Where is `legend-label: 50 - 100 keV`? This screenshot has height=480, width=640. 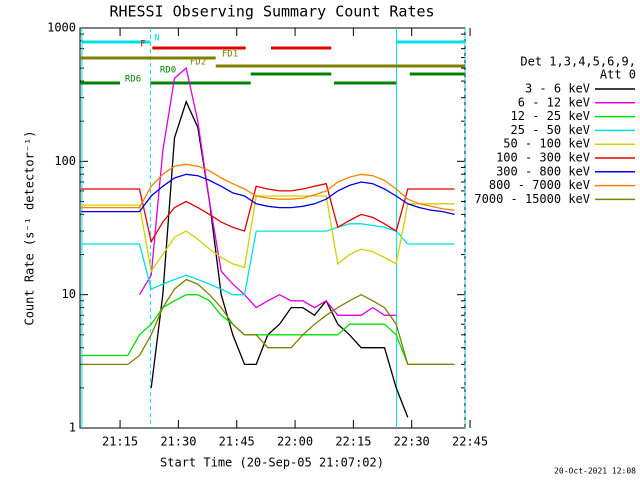 legend-label: 50 - 100 keV is located at coordinates (546, 144).